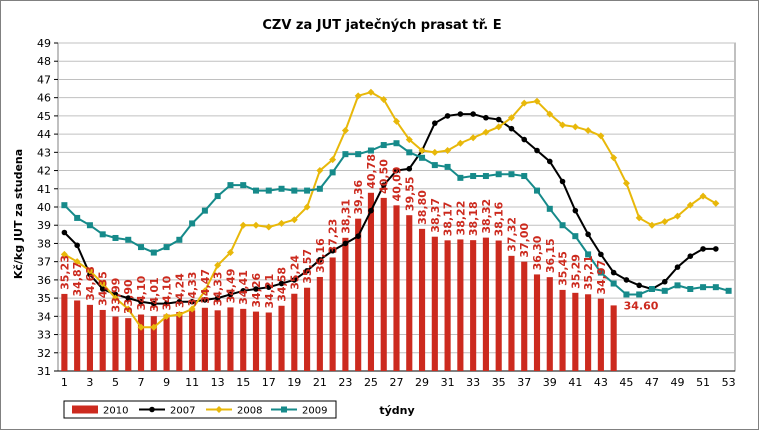 This screenshot has width=759, height=430. Describe the element at coordinates (154, 294) in the screenshot. I see `data-label-2010: 34,01` at that location.